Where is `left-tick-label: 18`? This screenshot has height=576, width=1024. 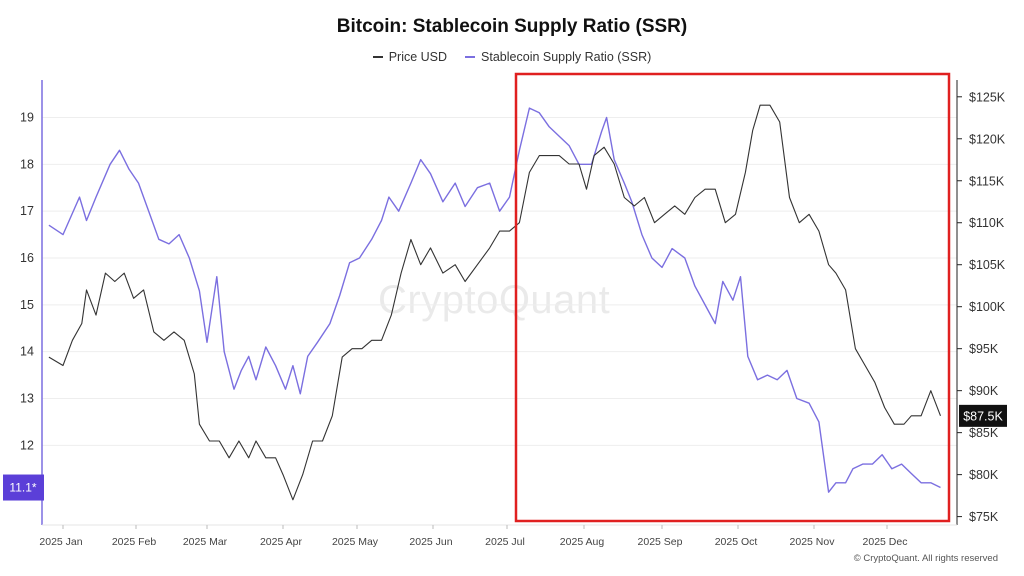
left-tick-label: 18 is located at coordinates (27, 164).